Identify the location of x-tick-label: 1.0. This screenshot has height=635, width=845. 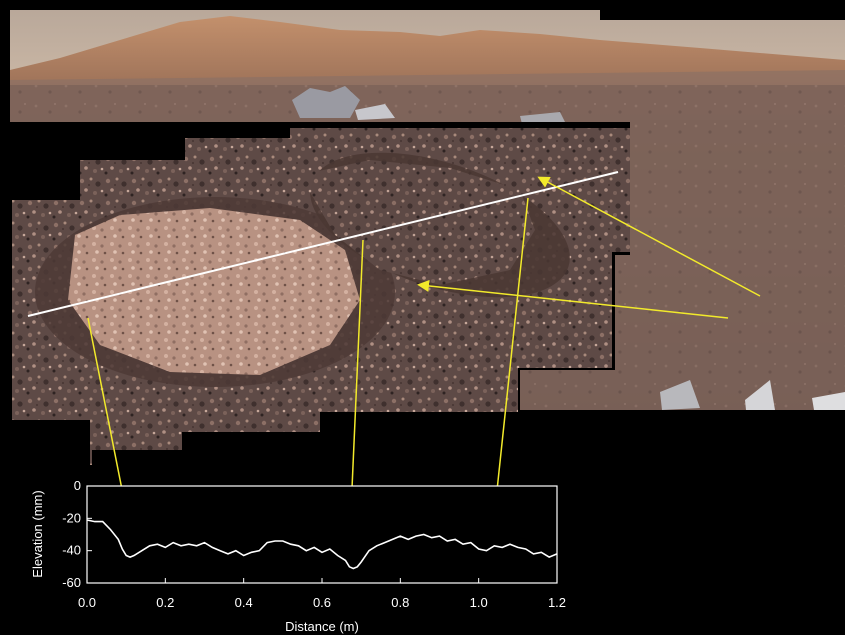
(479, 602).